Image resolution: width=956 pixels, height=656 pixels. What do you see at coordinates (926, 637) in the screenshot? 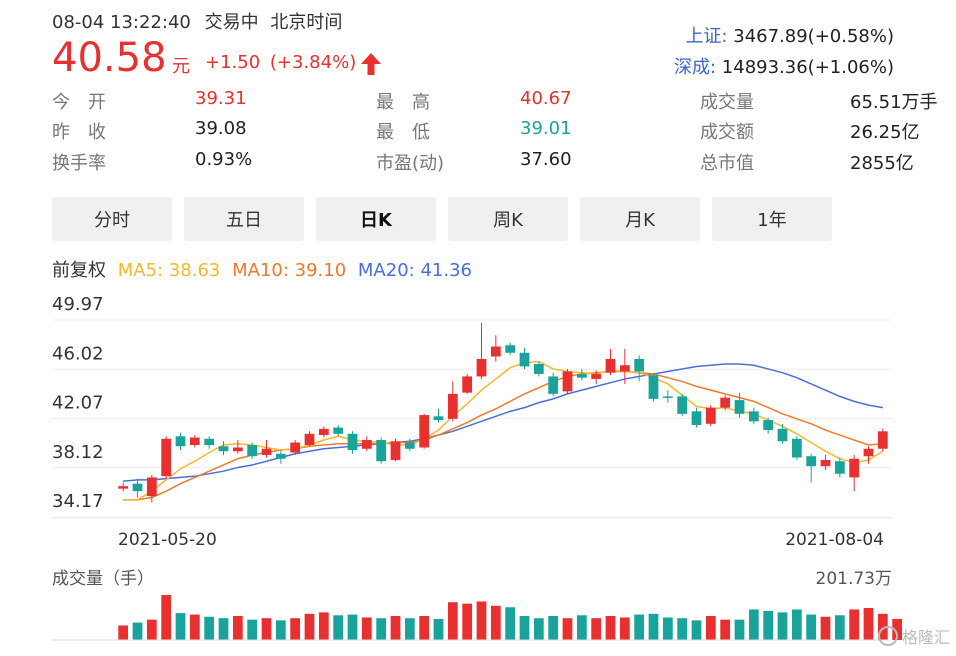
I see `watermark-text: 格隆汇` at bounding box center [926, 637].